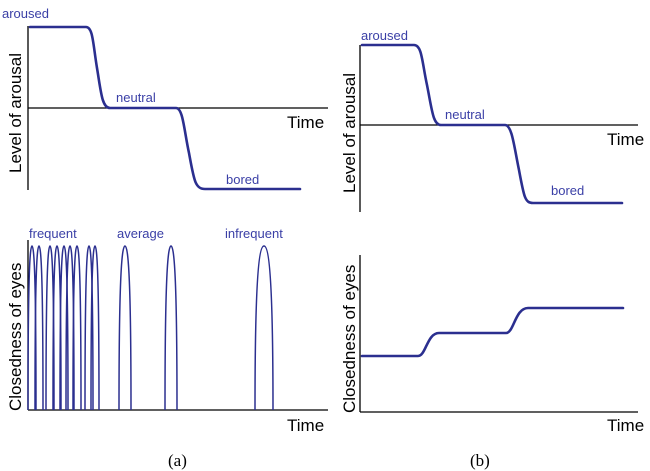  What do you see at coordinates (384, 35) in the screenshot?
I see `panel-b-aroused-label: aroused` at bounding box center [384, 35].